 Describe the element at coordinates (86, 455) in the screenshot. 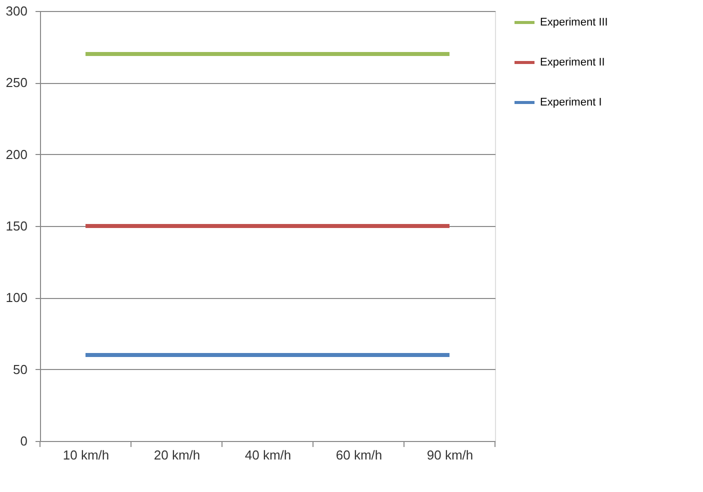

I see `x-tick-label: 10 km/h` at that location.